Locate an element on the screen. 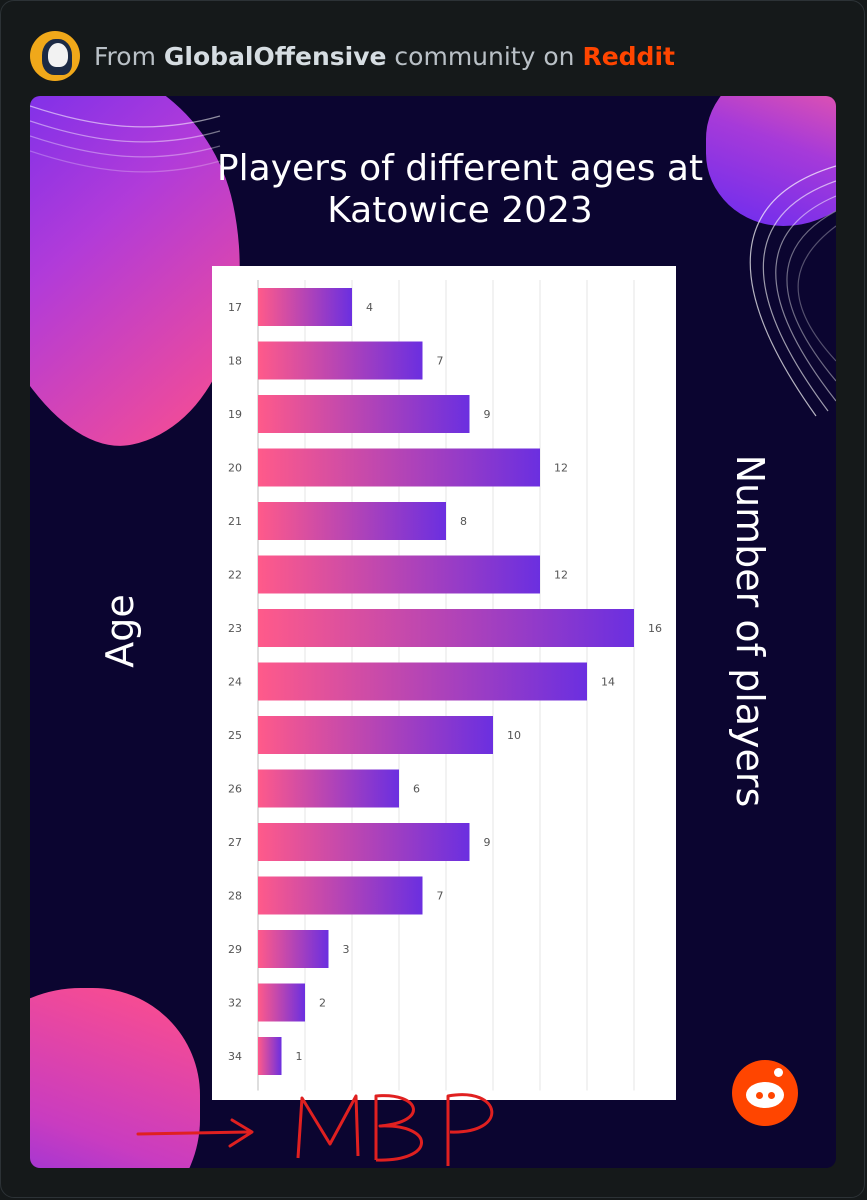  y-tick-label: 32 is located at coordinates (235, 1003).